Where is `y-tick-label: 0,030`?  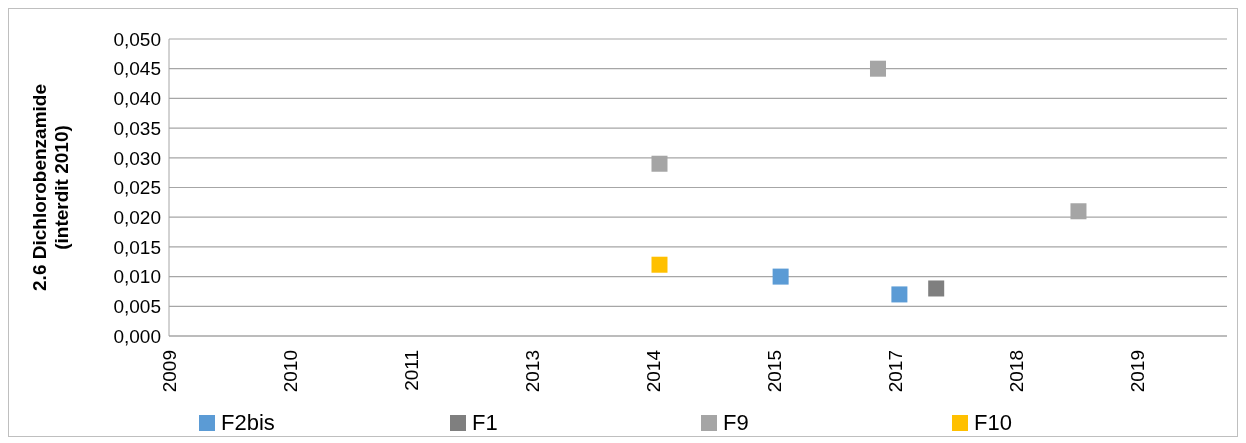 y-tick-label: 0,030 is located at coordinates (137, 158).